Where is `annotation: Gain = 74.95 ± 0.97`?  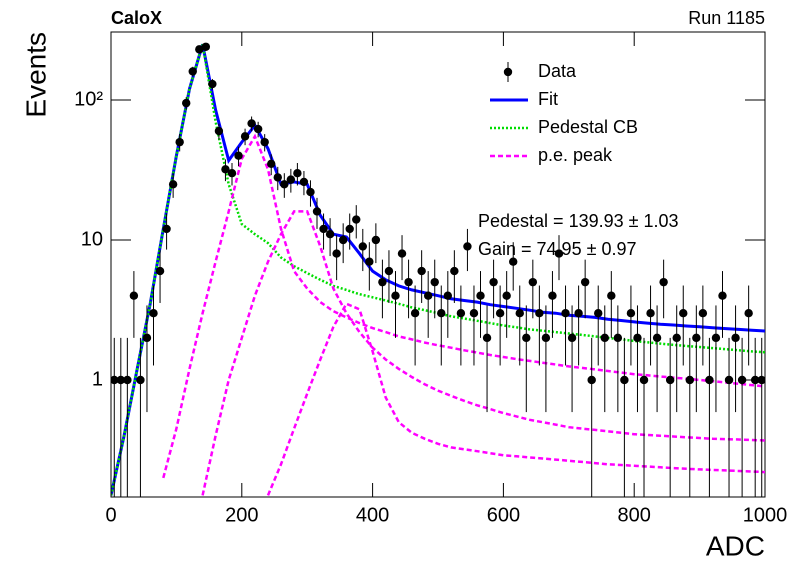 annotation: Gain = 74.95 ± 0.97 is located at coordinates (557, 249).